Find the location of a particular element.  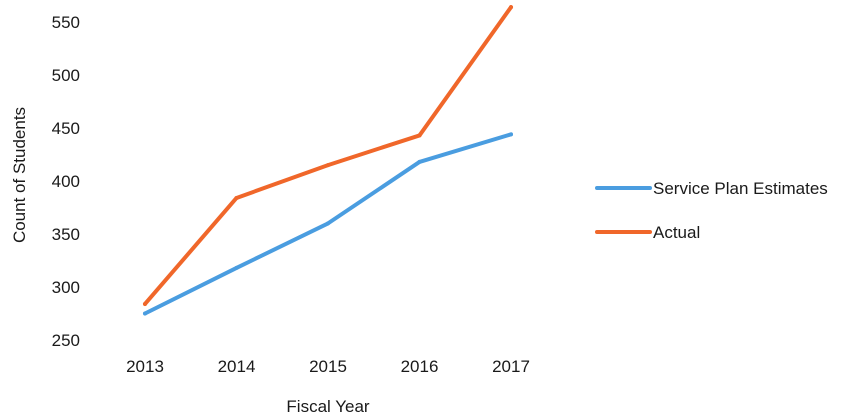

x-axis-title: Fiscal Year is located at coordinates (327, 406).